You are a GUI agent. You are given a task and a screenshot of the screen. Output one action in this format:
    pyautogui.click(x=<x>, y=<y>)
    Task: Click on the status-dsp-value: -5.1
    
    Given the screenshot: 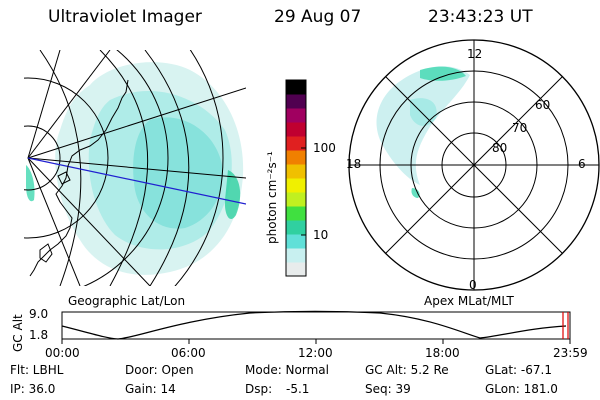 What is the action you would take?
    pyautogui.click(x=298, y=389)
    